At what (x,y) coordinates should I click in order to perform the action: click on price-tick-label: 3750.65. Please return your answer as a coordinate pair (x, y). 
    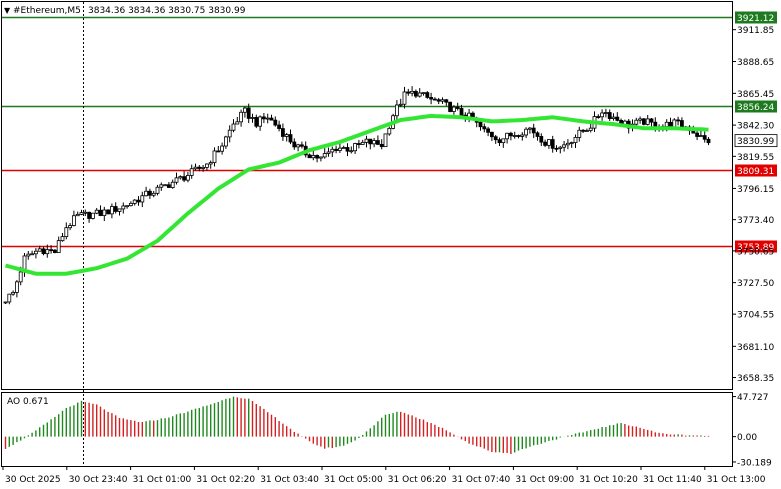
    Looking at the image, I should click on (755, 252).